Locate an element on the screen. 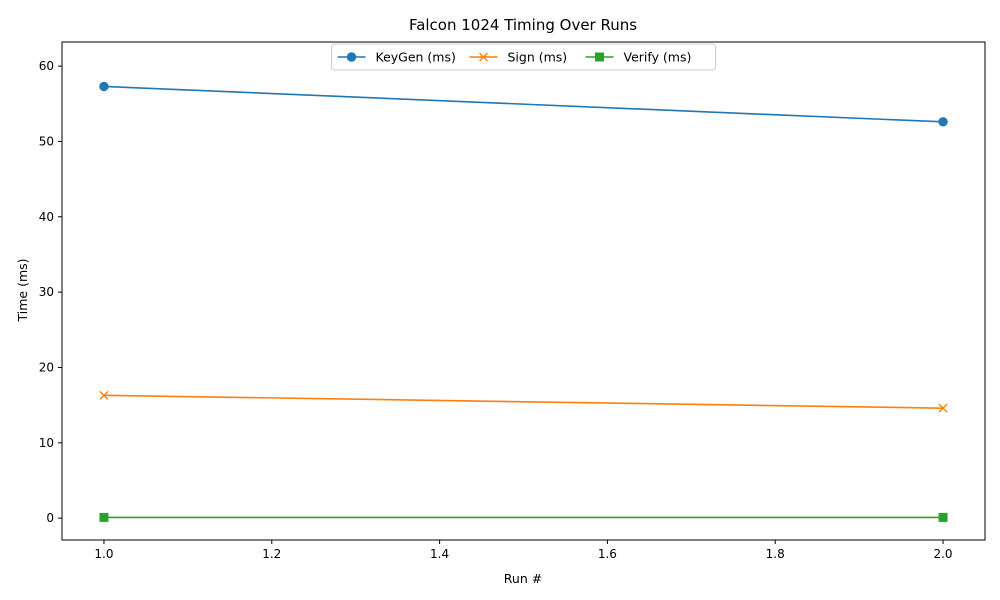 This screenshot has width=1000, height=600. legend-item-sign-ms: Sign (ms) is located at coordinates (518, 57).